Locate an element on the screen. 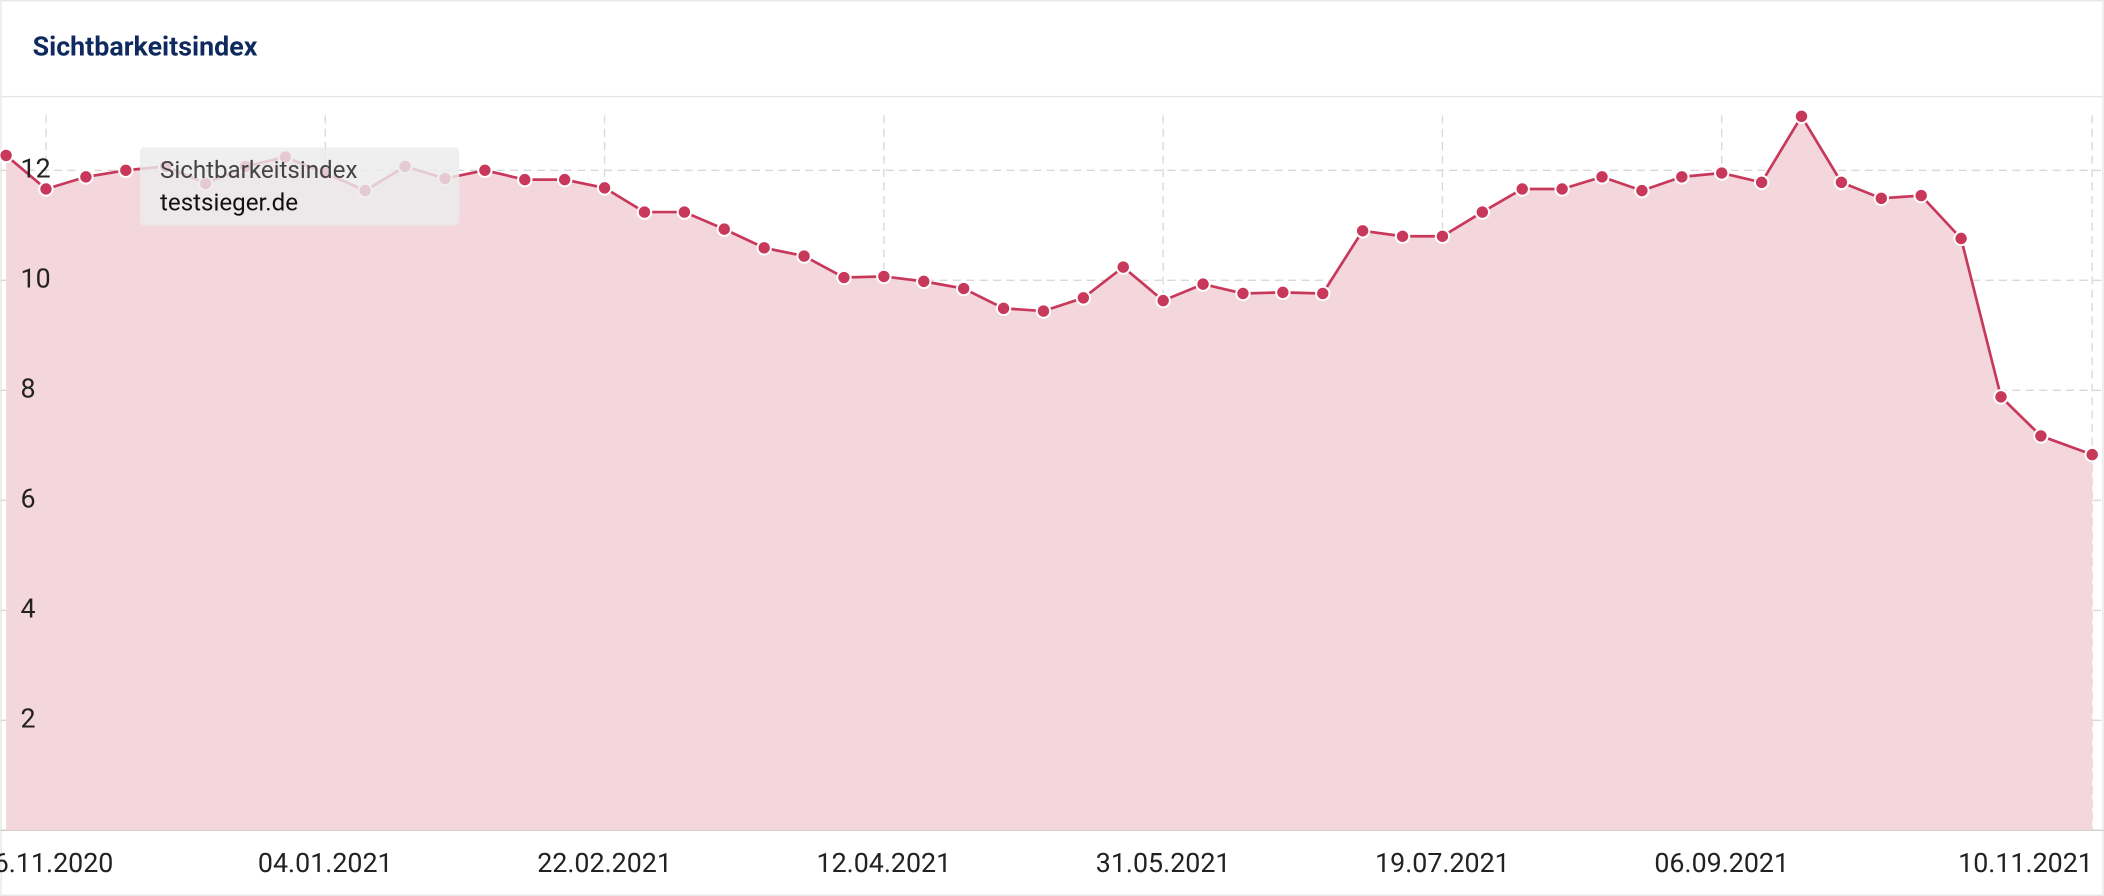 The image size is (2104, 896). tooltip: Sichtbarkeitsindex testsieger.de is located at coordinates (299, 186).